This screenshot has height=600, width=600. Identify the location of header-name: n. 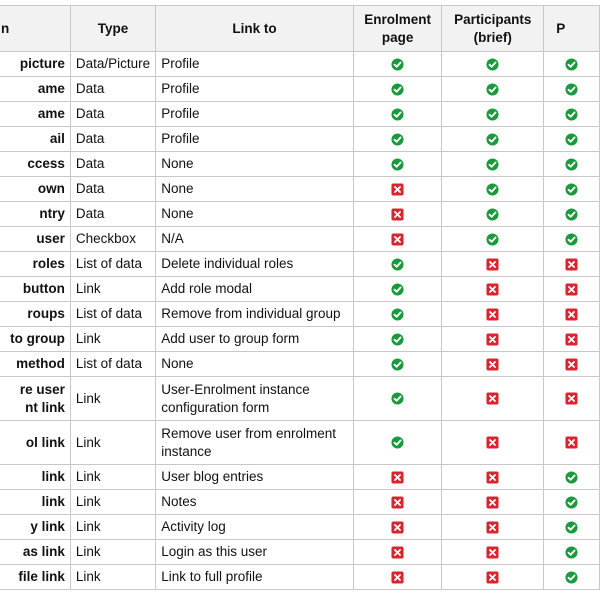
(35, 28).